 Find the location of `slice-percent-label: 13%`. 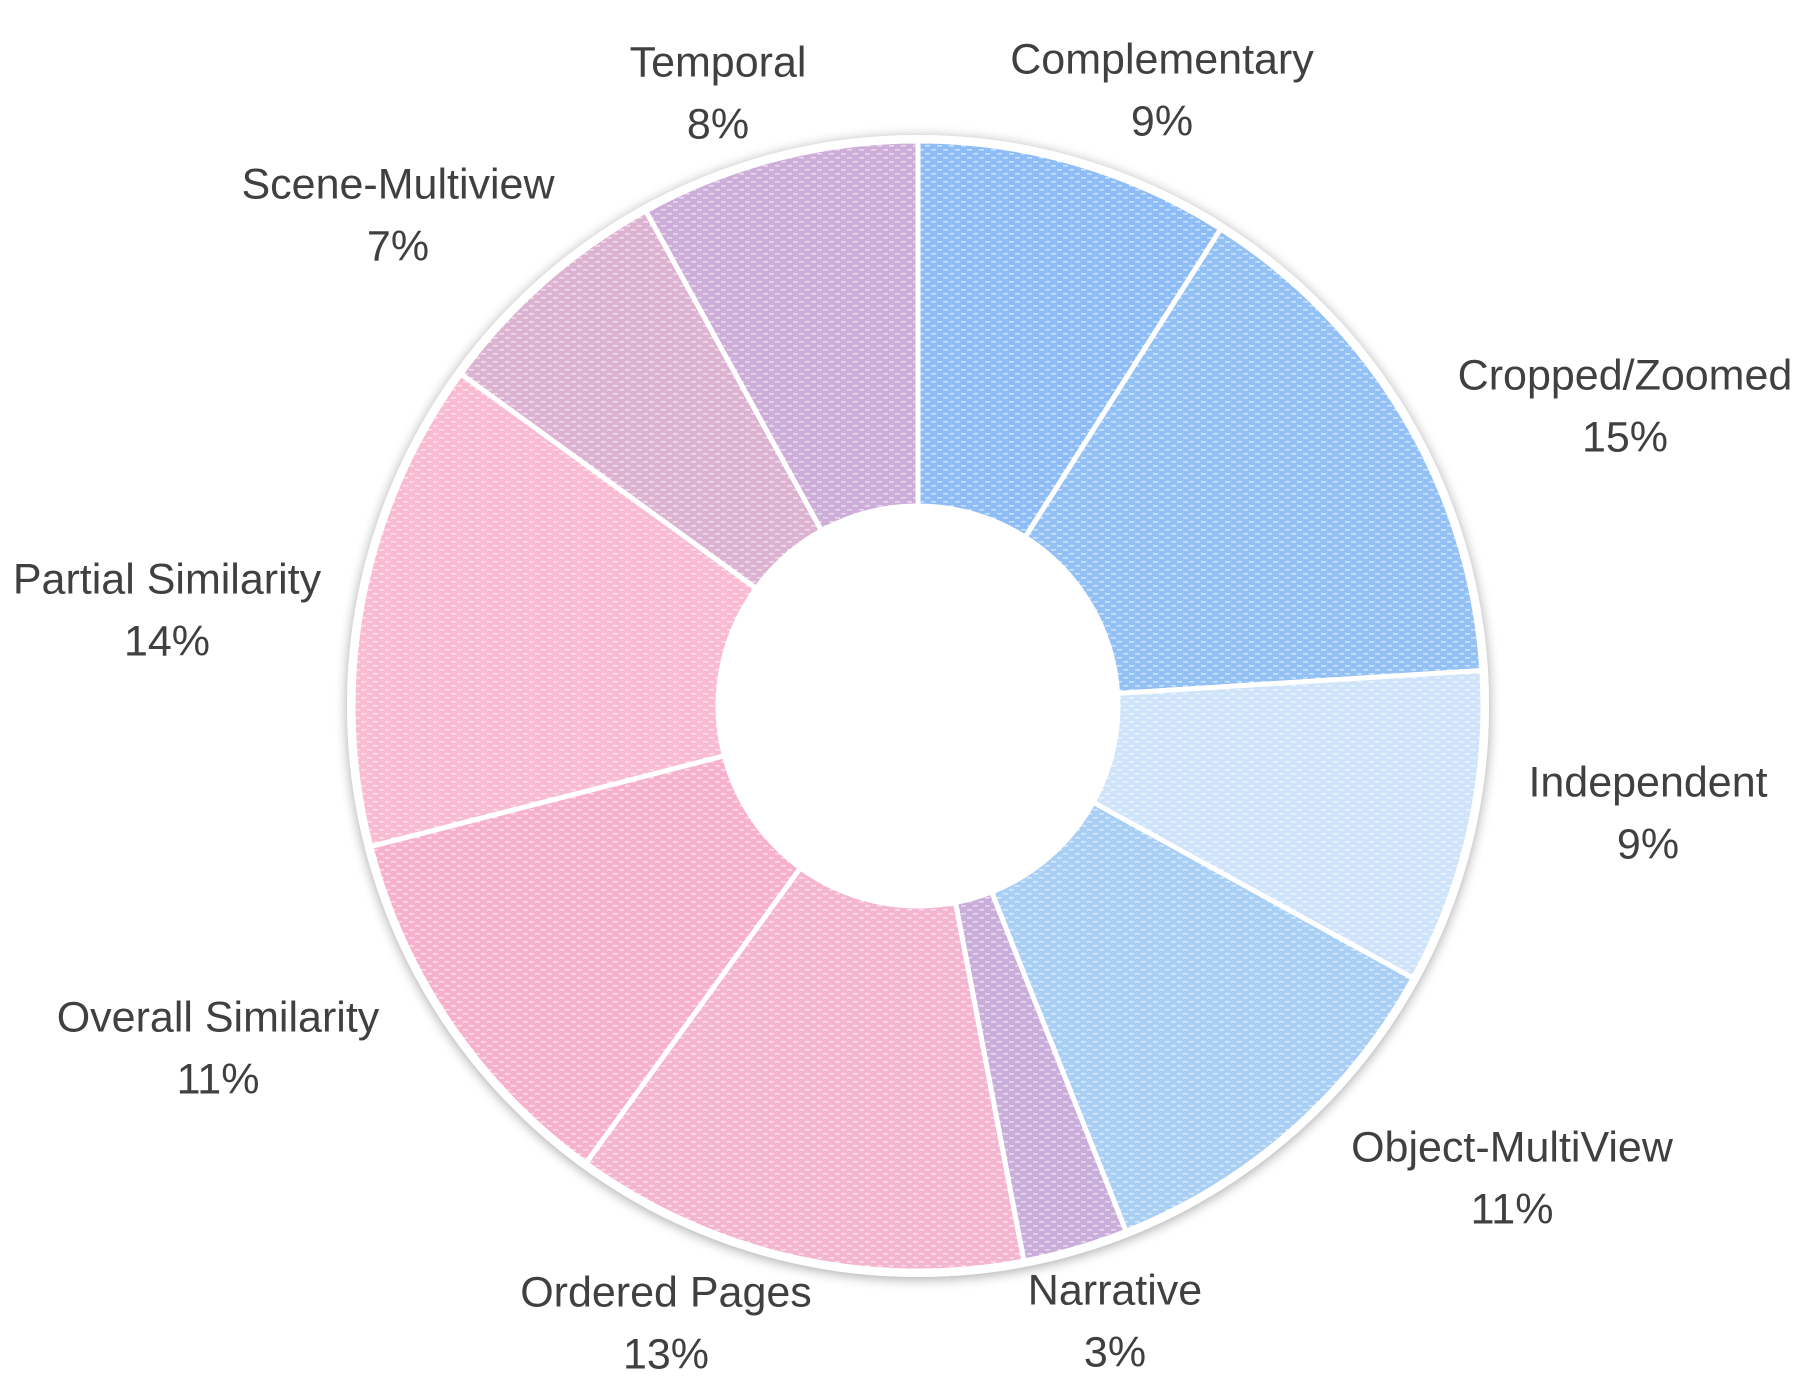

slice-percent-label: 13% is located at coordinates (666, 1354).